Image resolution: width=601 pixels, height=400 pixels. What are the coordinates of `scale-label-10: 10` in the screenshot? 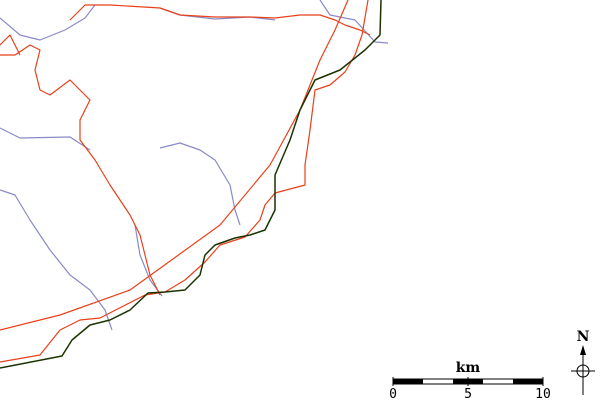 It's located at (543, 393).